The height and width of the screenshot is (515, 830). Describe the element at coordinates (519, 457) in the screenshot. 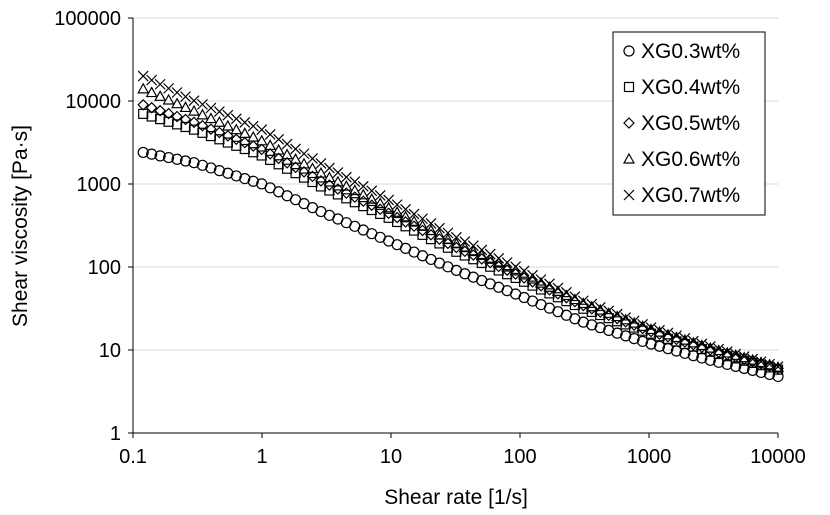

I see `x-tick-label: 100` at that location.